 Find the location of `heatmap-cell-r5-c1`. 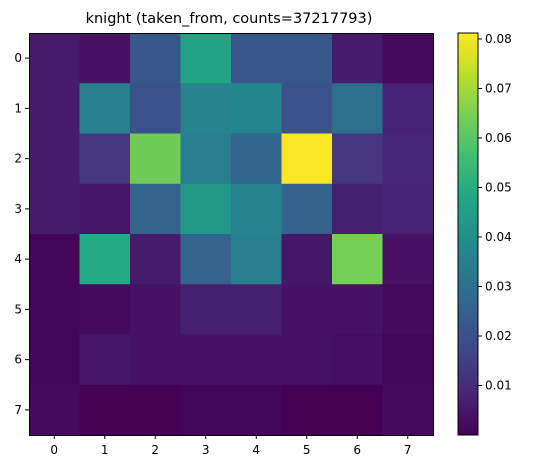

heatmap-cell-r5-c1 is located at coordinates (105, 309).